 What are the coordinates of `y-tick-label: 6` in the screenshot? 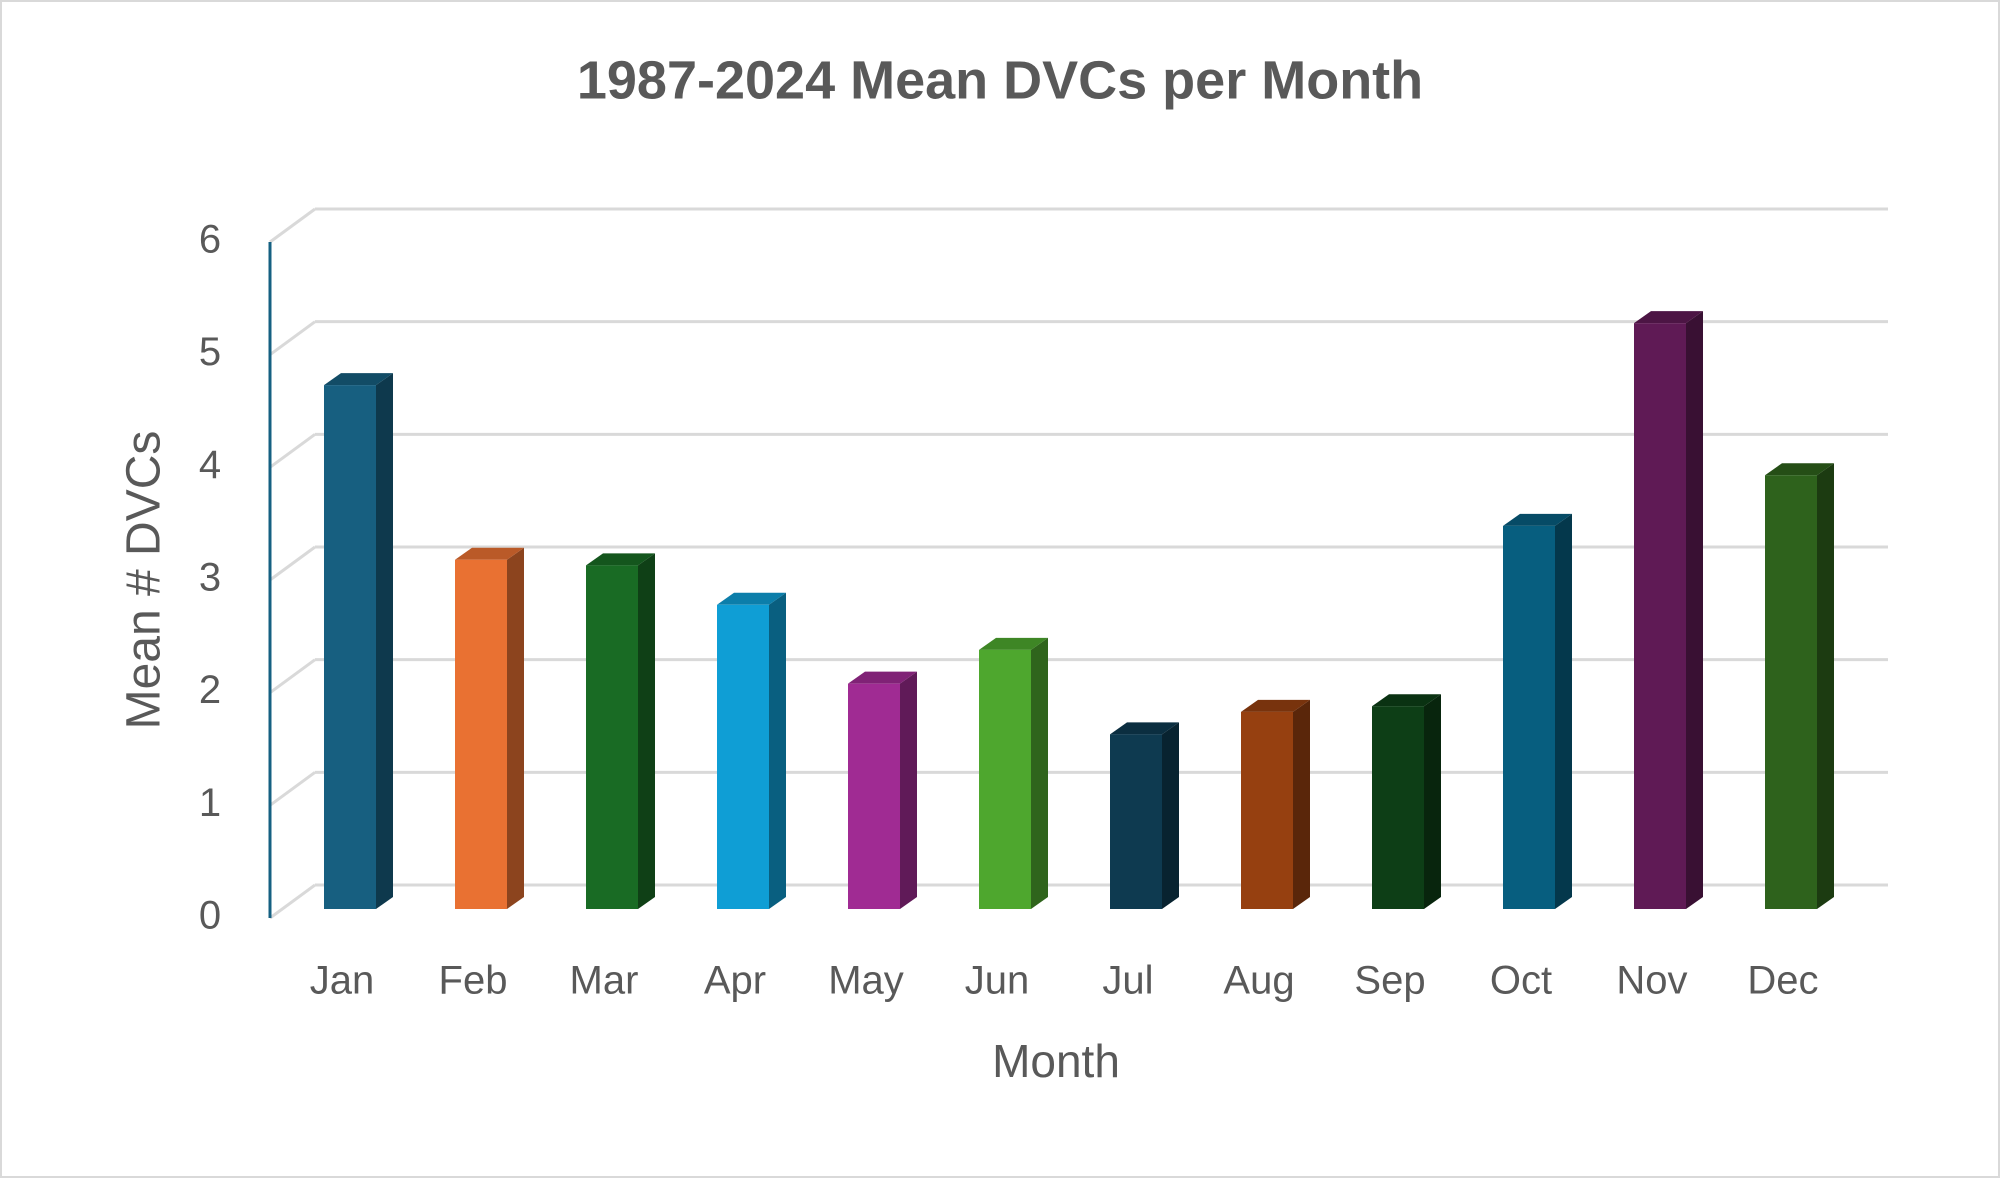 It's located at (210, 240).